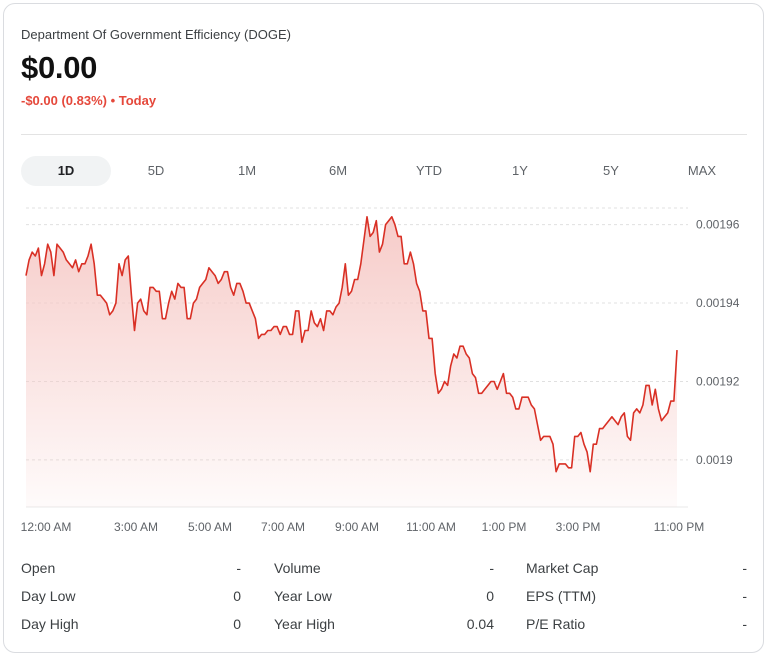 Image resolution: width=768 pixels, height=658 pixels. What do you see at coordinates (66, 171) in the screenshot?
I see `tab-1d: 1D` at bounding box center [66, 171].